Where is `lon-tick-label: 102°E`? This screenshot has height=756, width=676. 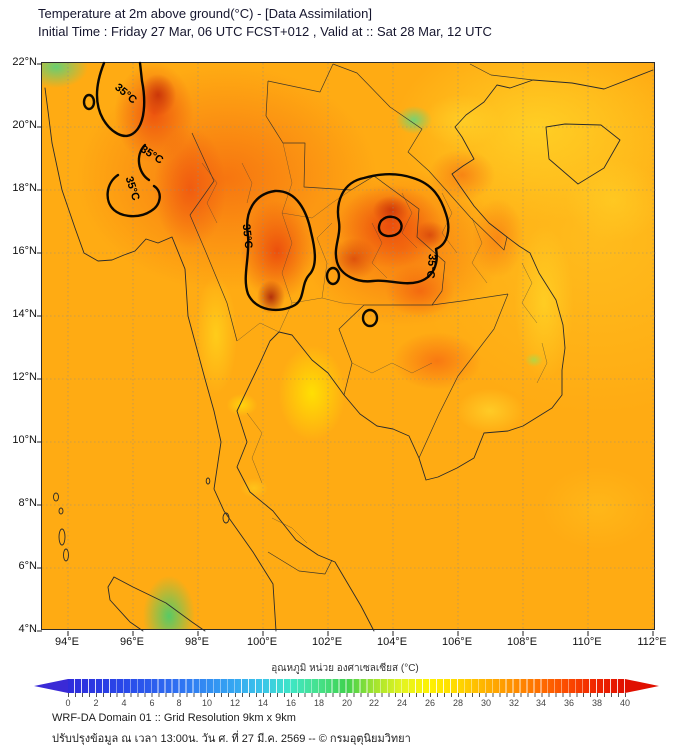
lon-tick-label: 102°E is located at coordinates (327, 642).